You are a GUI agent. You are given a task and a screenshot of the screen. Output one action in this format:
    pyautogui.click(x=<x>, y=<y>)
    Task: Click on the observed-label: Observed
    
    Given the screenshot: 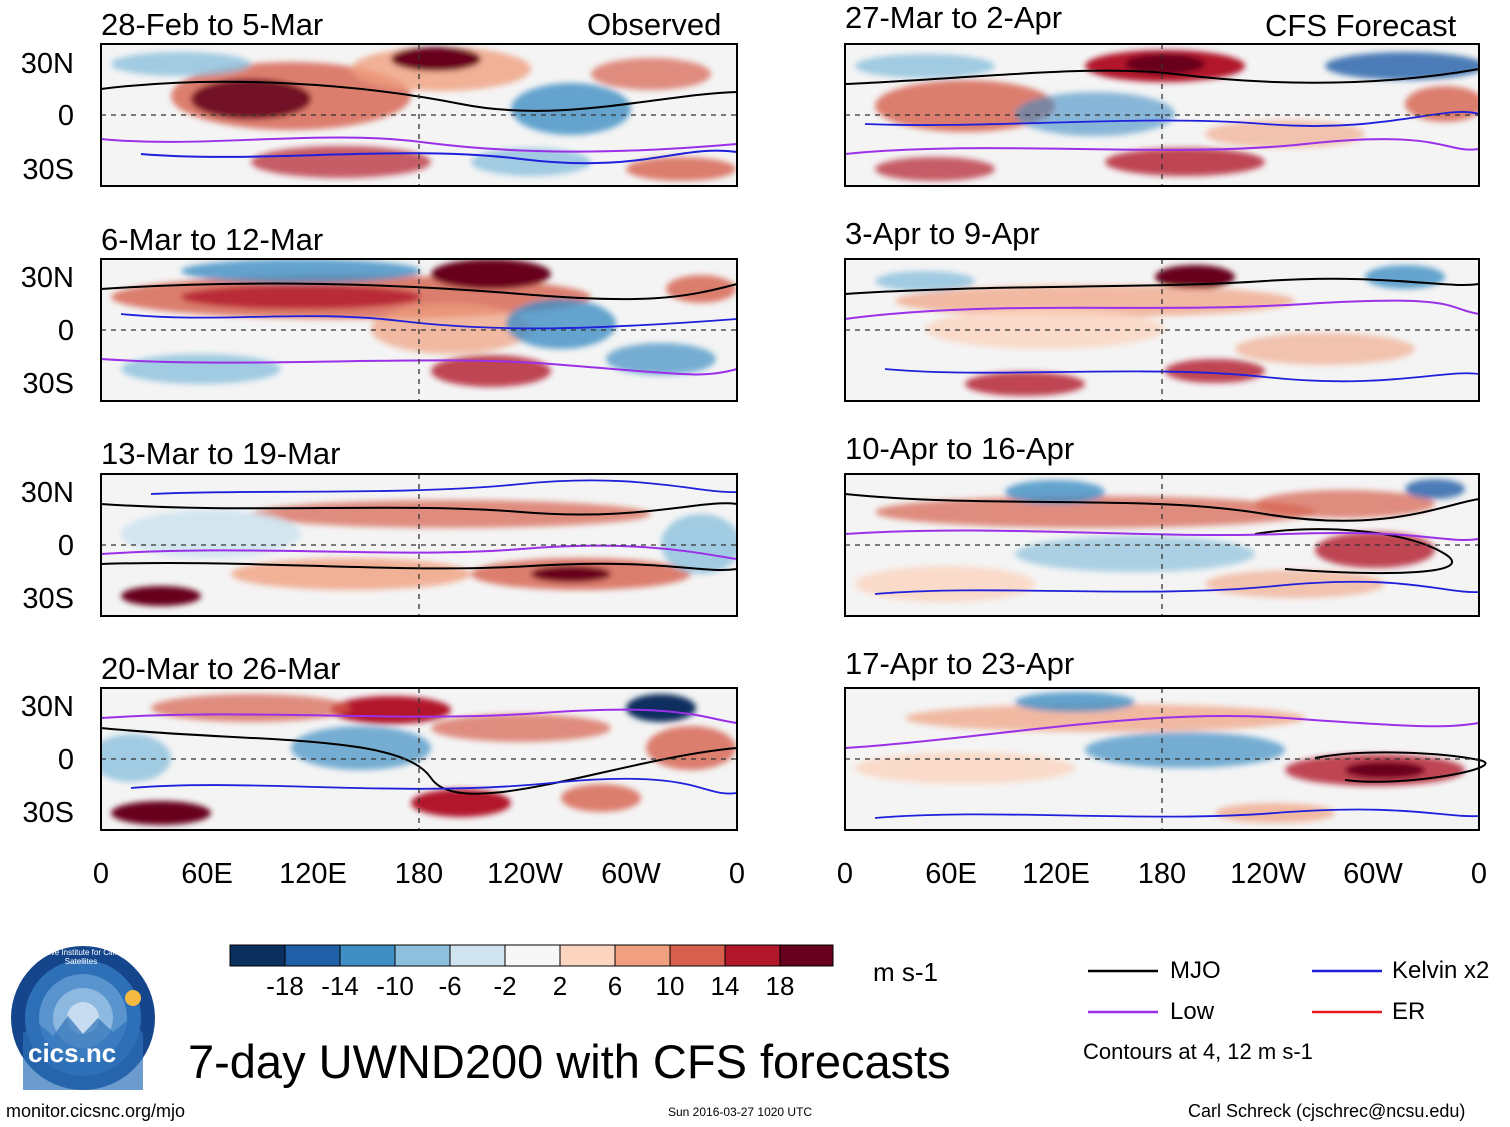 What is the action you would take?
    pyautogui.click(x=654, y=24)
    